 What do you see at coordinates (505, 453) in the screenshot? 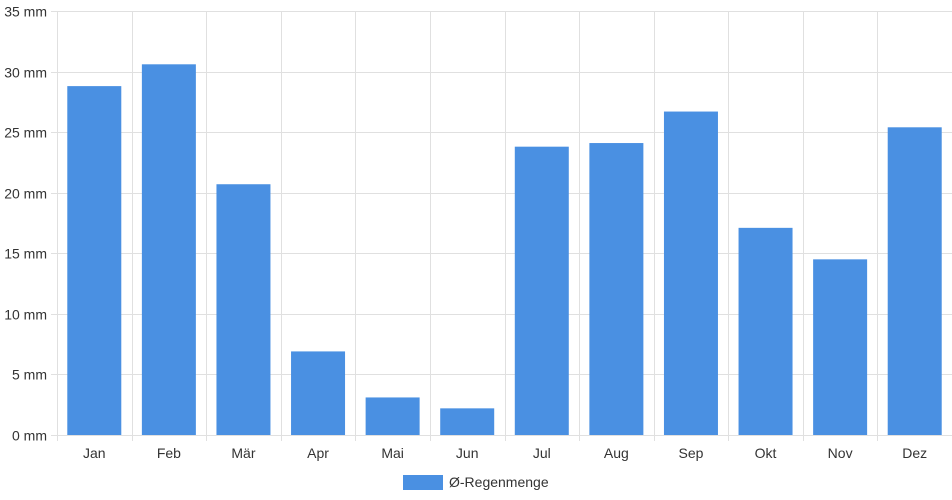
I see `x-axis-ticks: Jan Feb Mär Apr Mai Jun Jul Aug Sep Okt Nov Dez` at bounding box center [505, 453].